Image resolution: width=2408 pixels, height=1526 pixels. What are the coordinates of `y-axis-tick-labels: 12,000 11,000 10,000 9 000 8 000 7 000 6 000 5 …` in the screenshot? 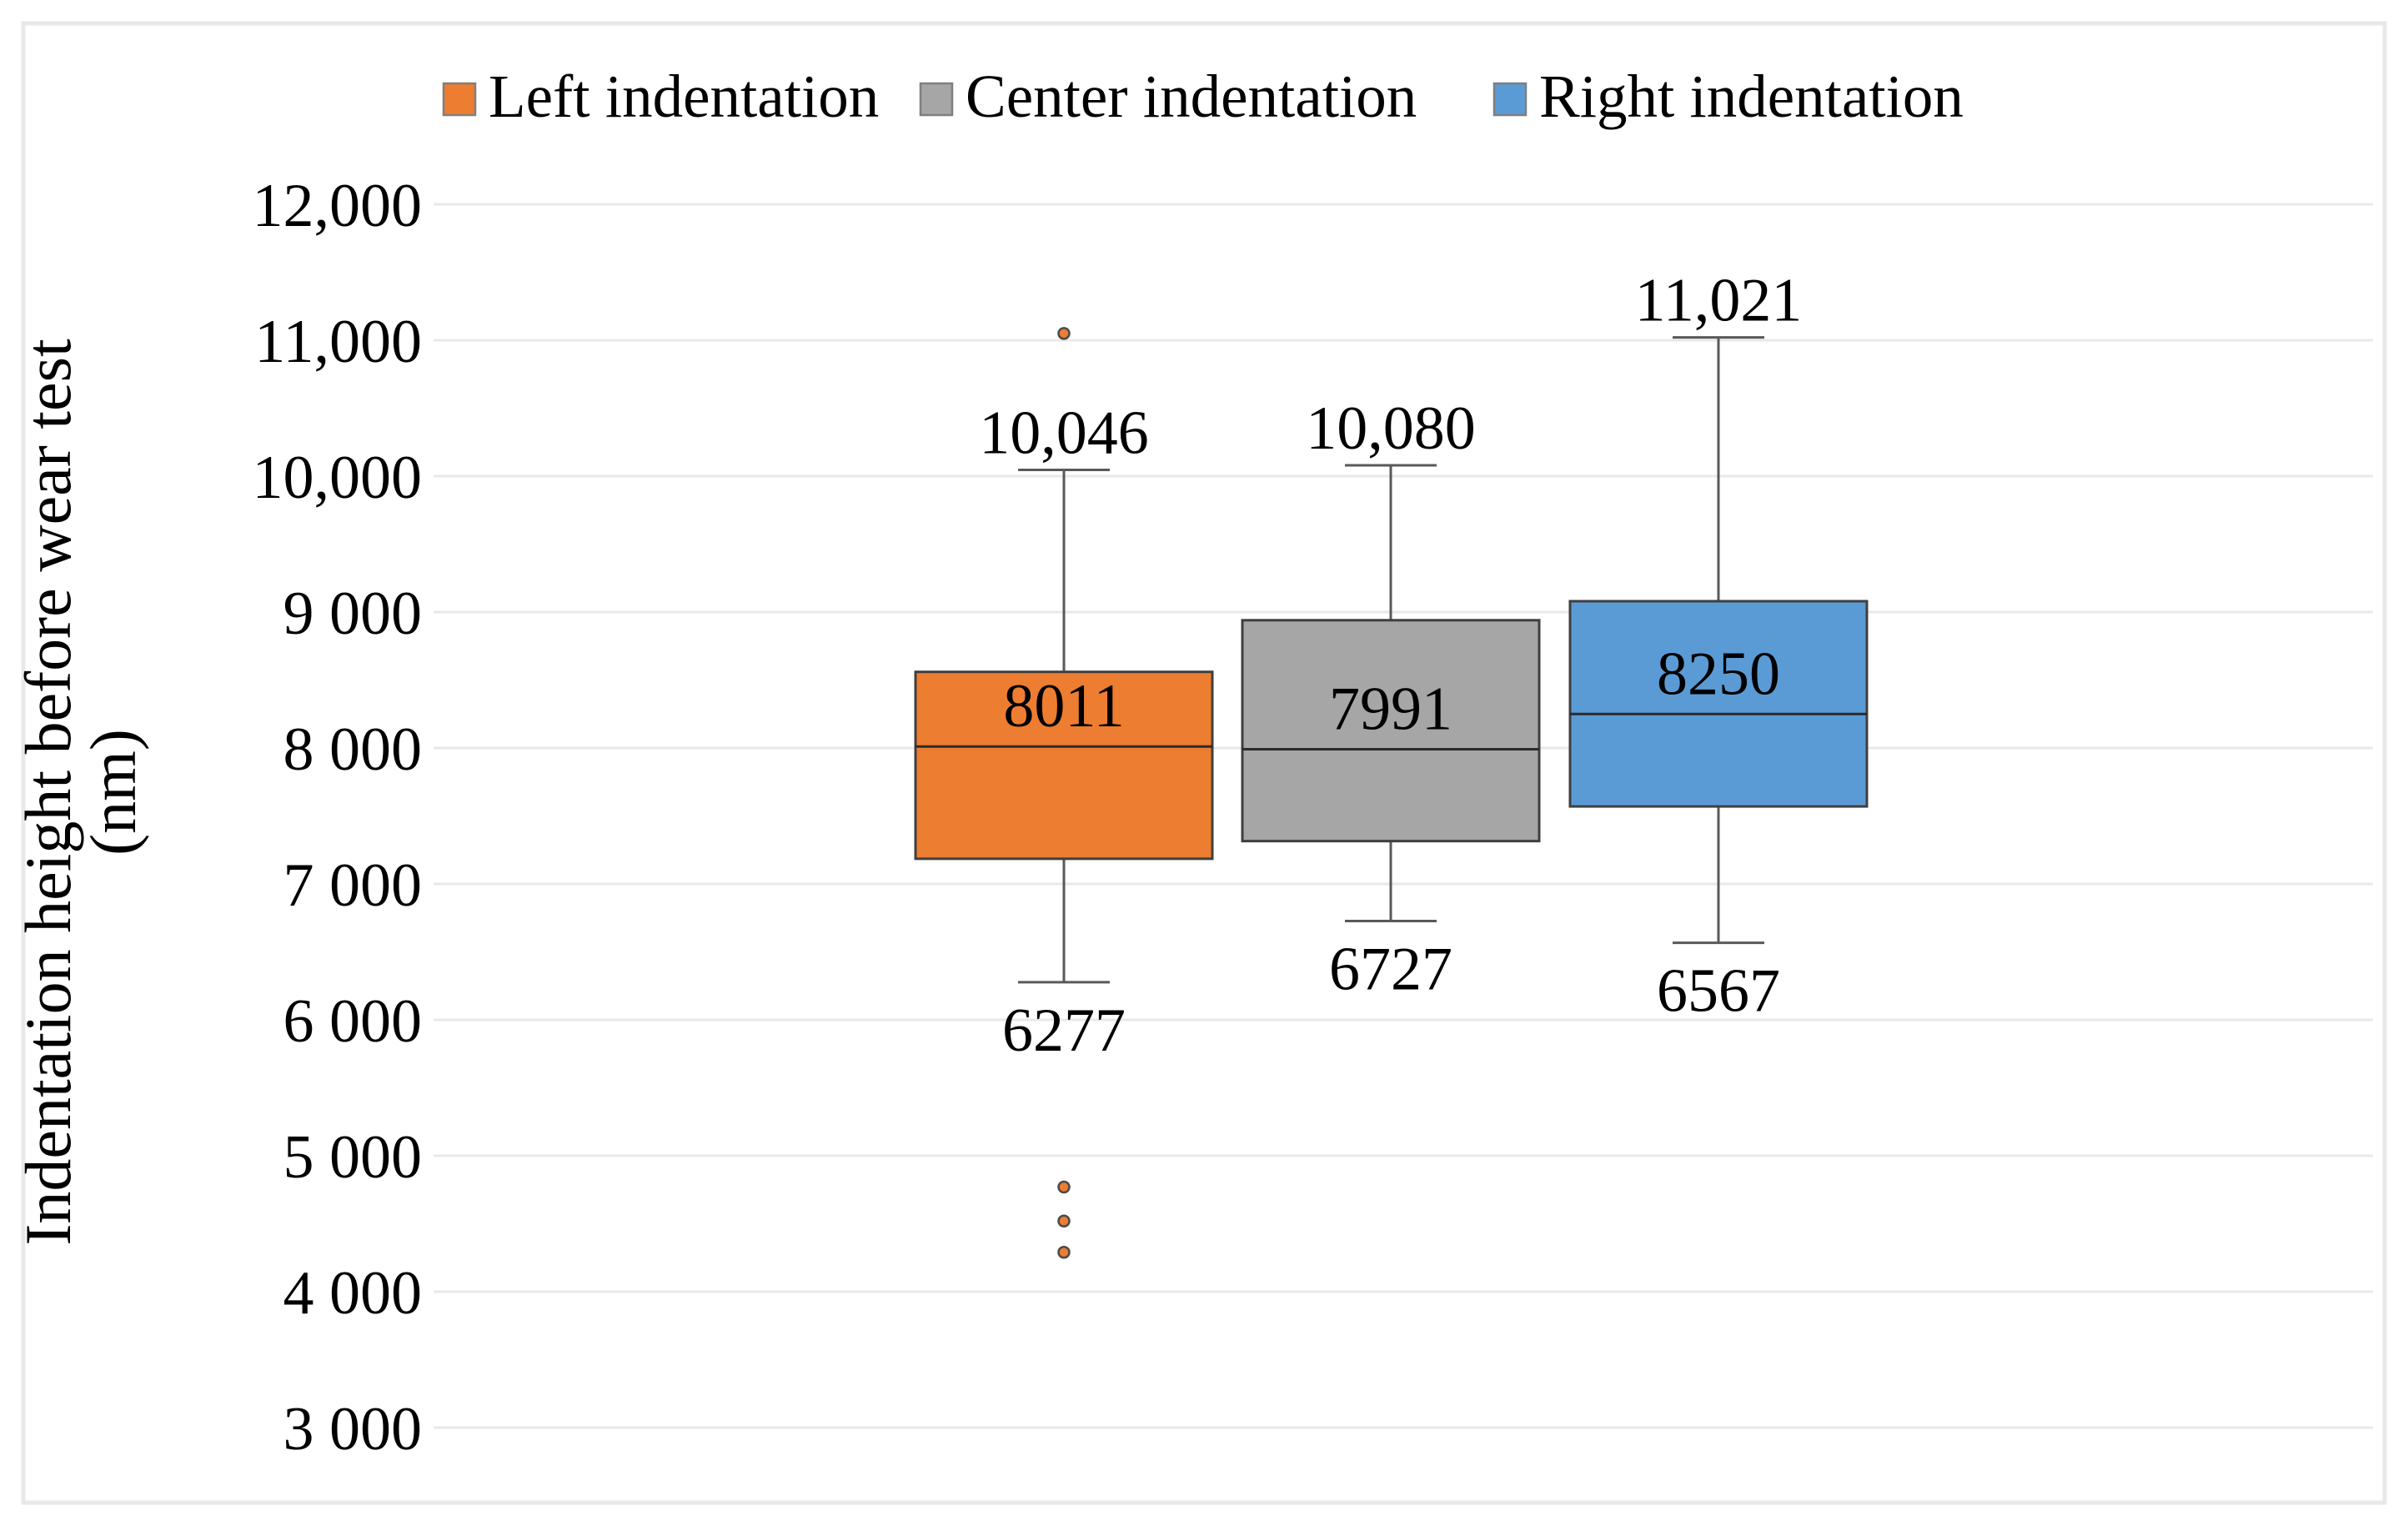 It's located at (338, 817).